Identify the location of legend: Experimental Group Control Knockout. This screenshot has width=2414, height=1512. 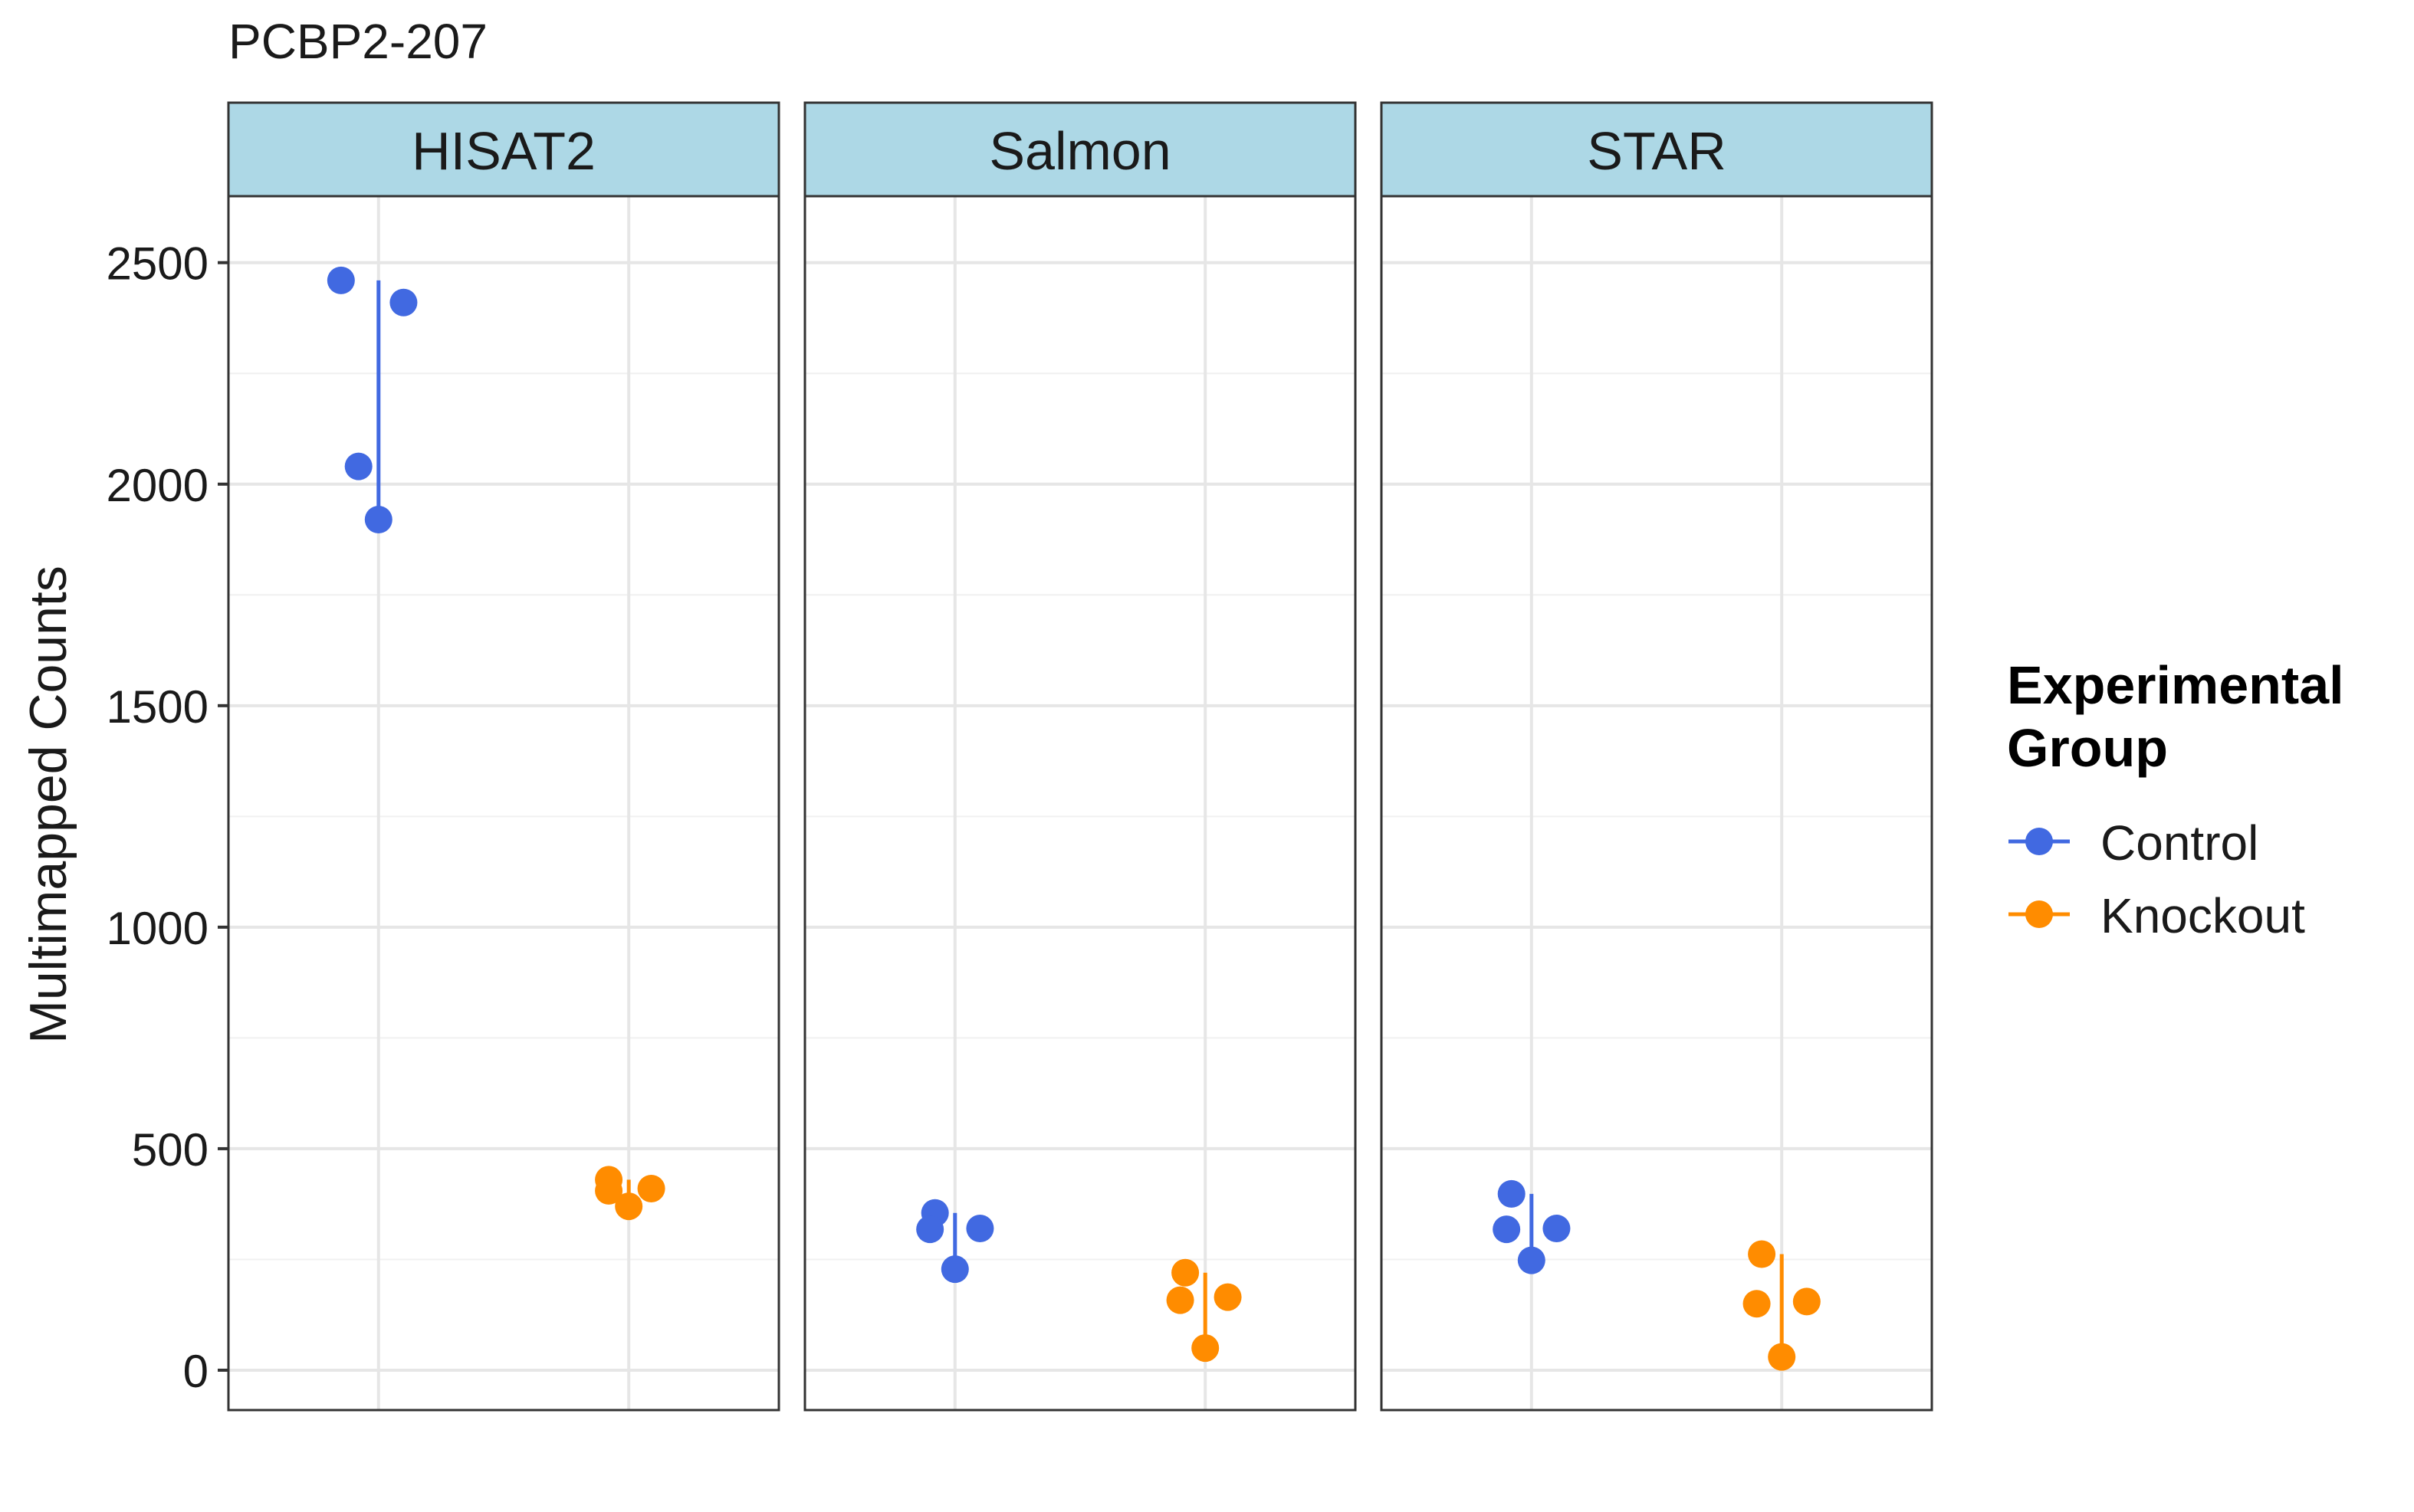
(2175, 799).